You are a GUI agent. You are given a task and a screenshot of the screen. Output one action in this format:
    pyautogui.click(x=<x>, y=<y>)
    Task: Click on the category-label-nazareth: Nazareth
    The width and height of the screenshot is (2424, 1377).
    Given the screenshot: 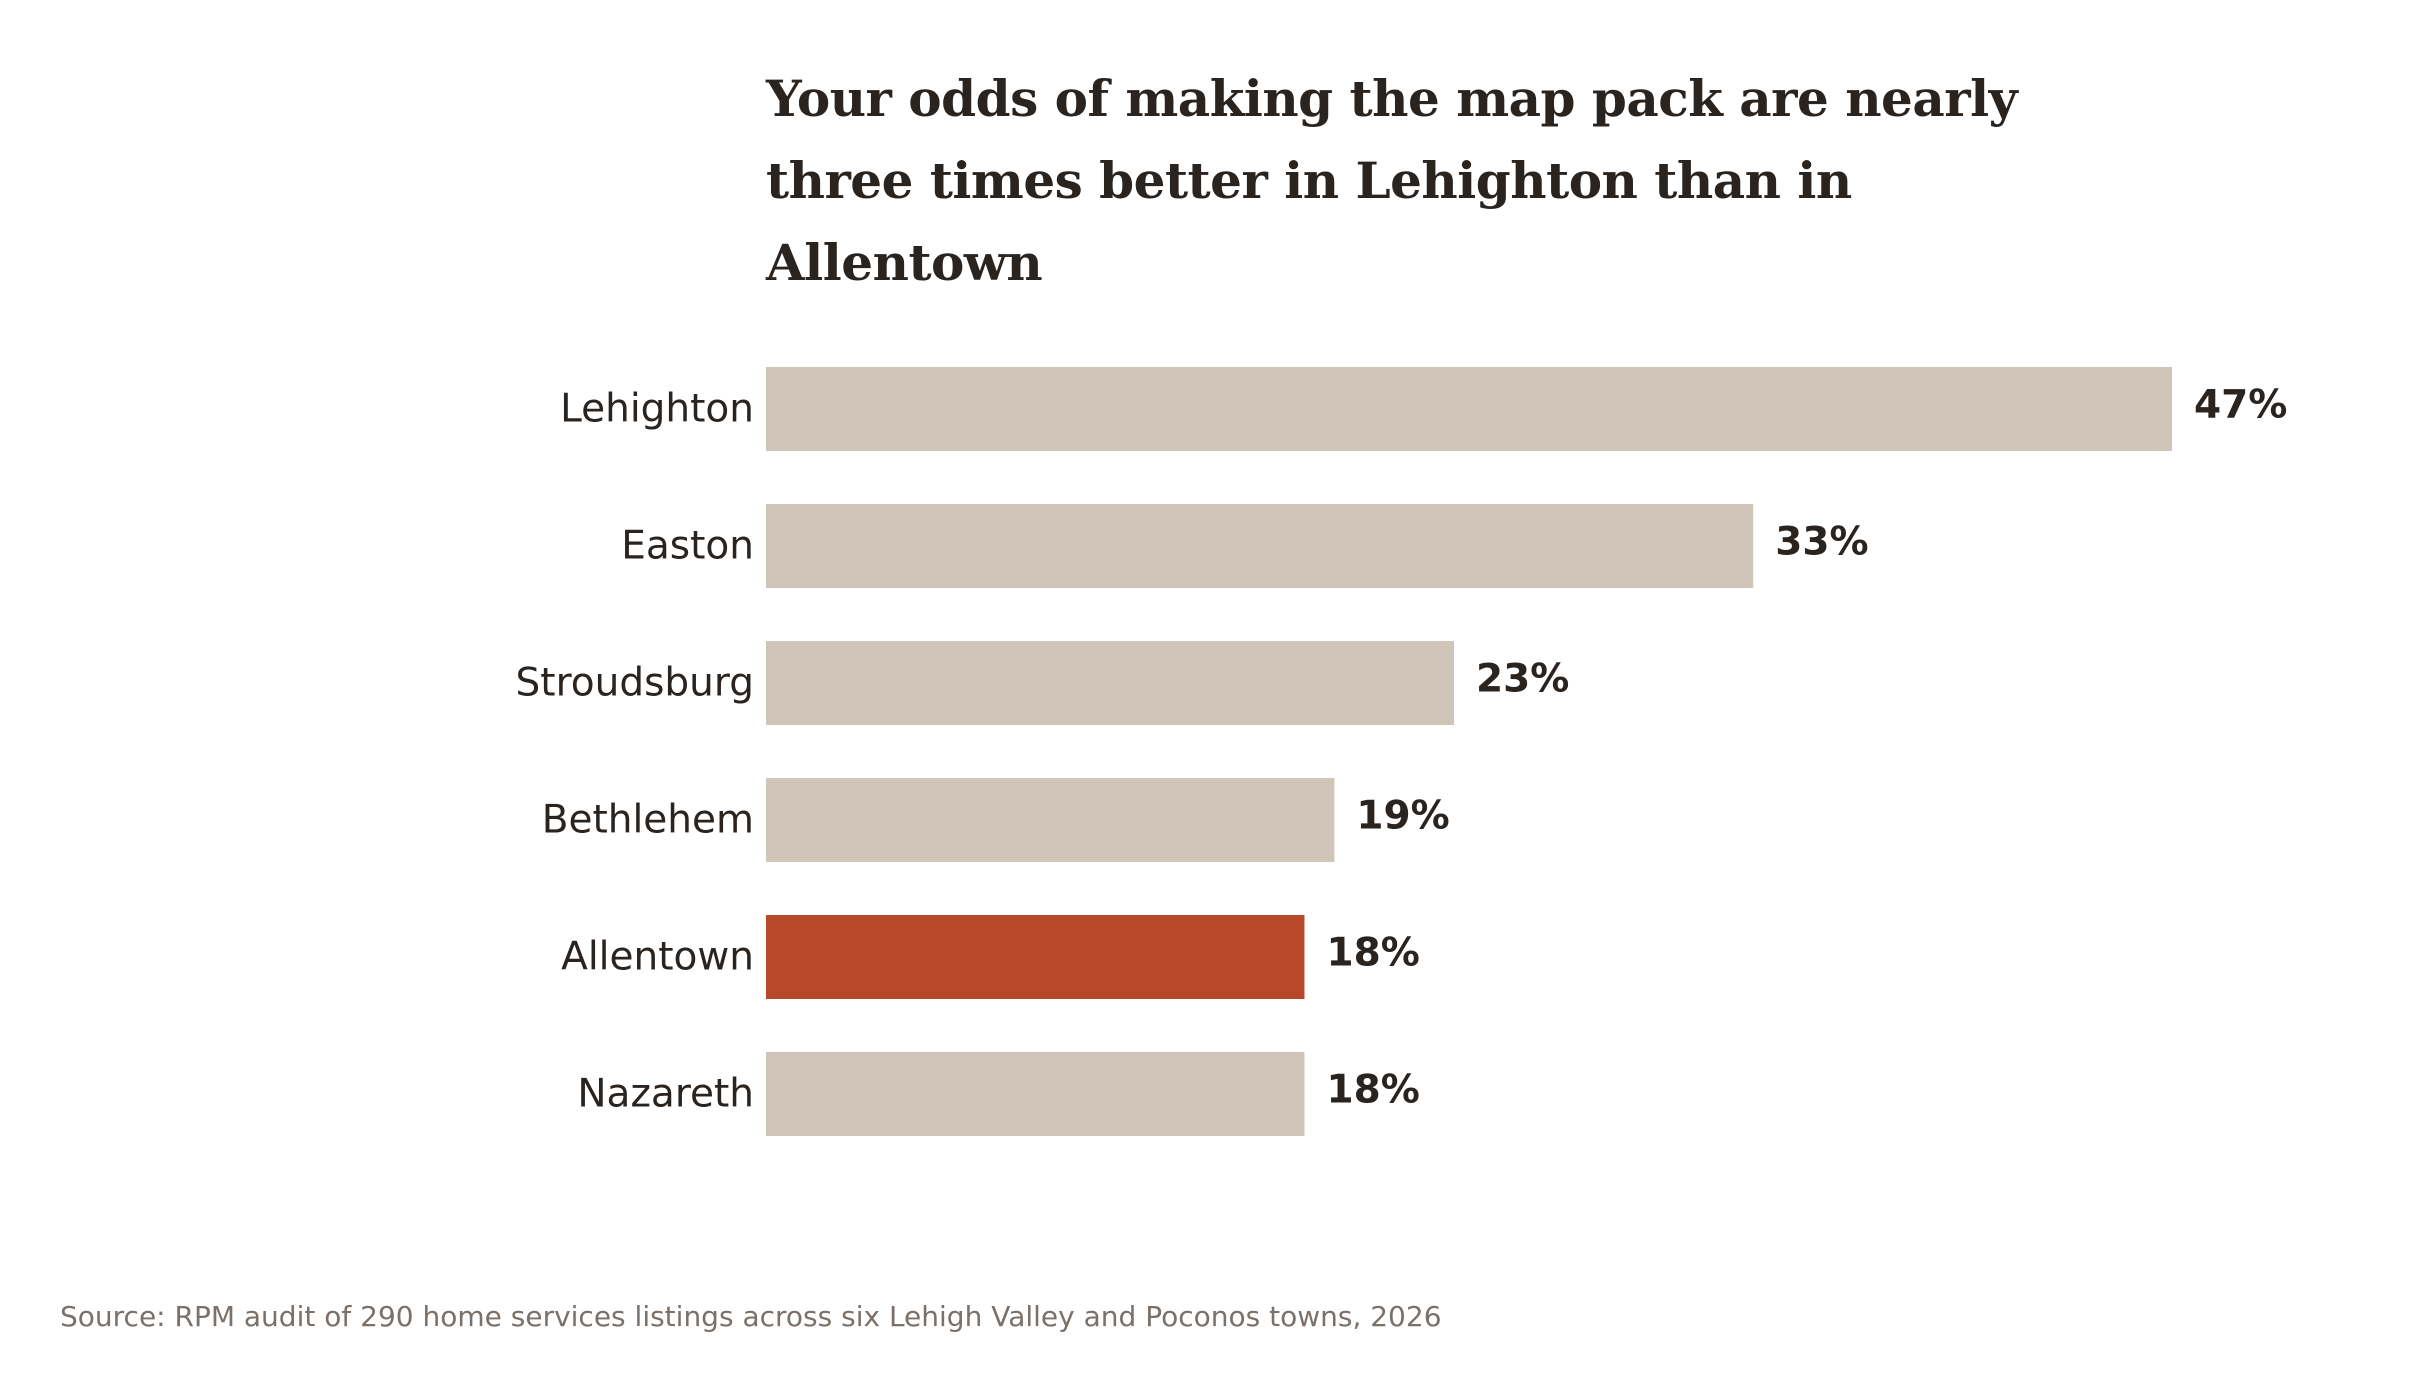 What is the action you would take?
    pyautogui.click(x=665, y=1094)
    